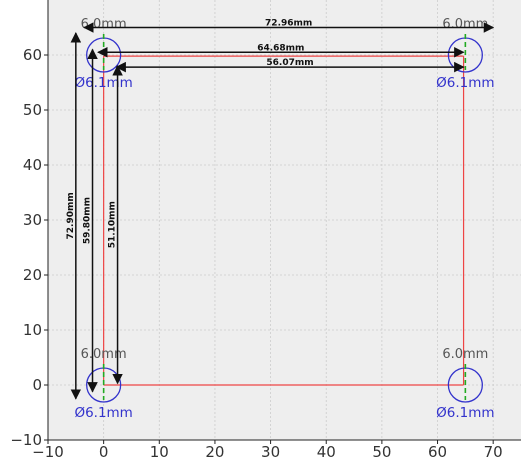 The width and height of the screenshot is (526, 469). Describe the element at coordinates (32, 275) in the screenshot. I see `y-tick-label: 20` at that location.